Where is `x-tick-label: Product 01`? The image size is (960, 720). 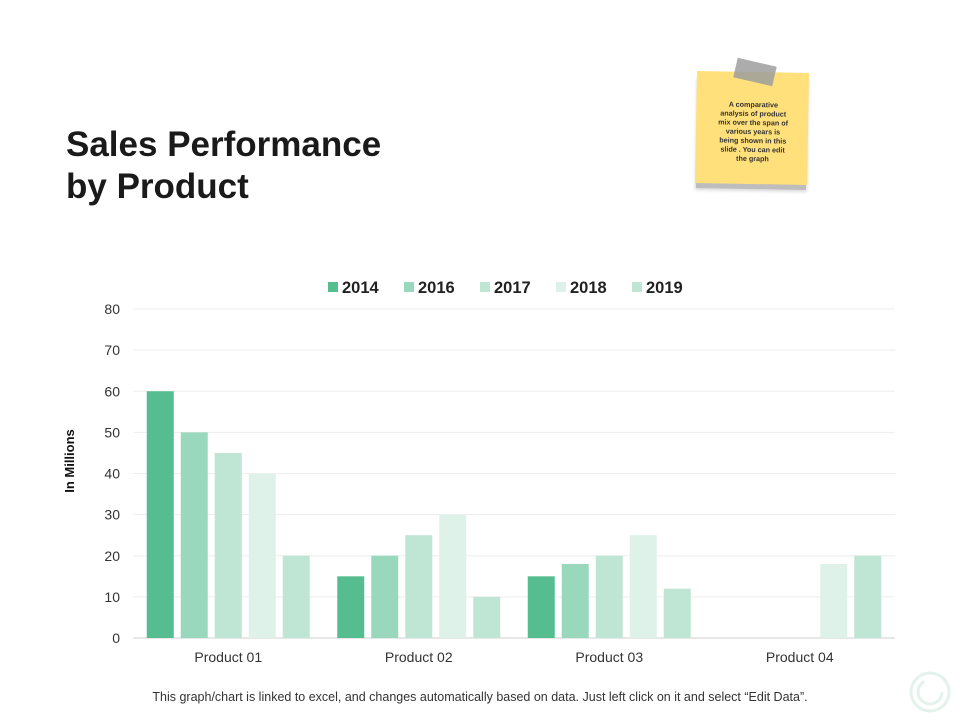 x-tick-label: Product 01 is located at coordinates (228, 657).